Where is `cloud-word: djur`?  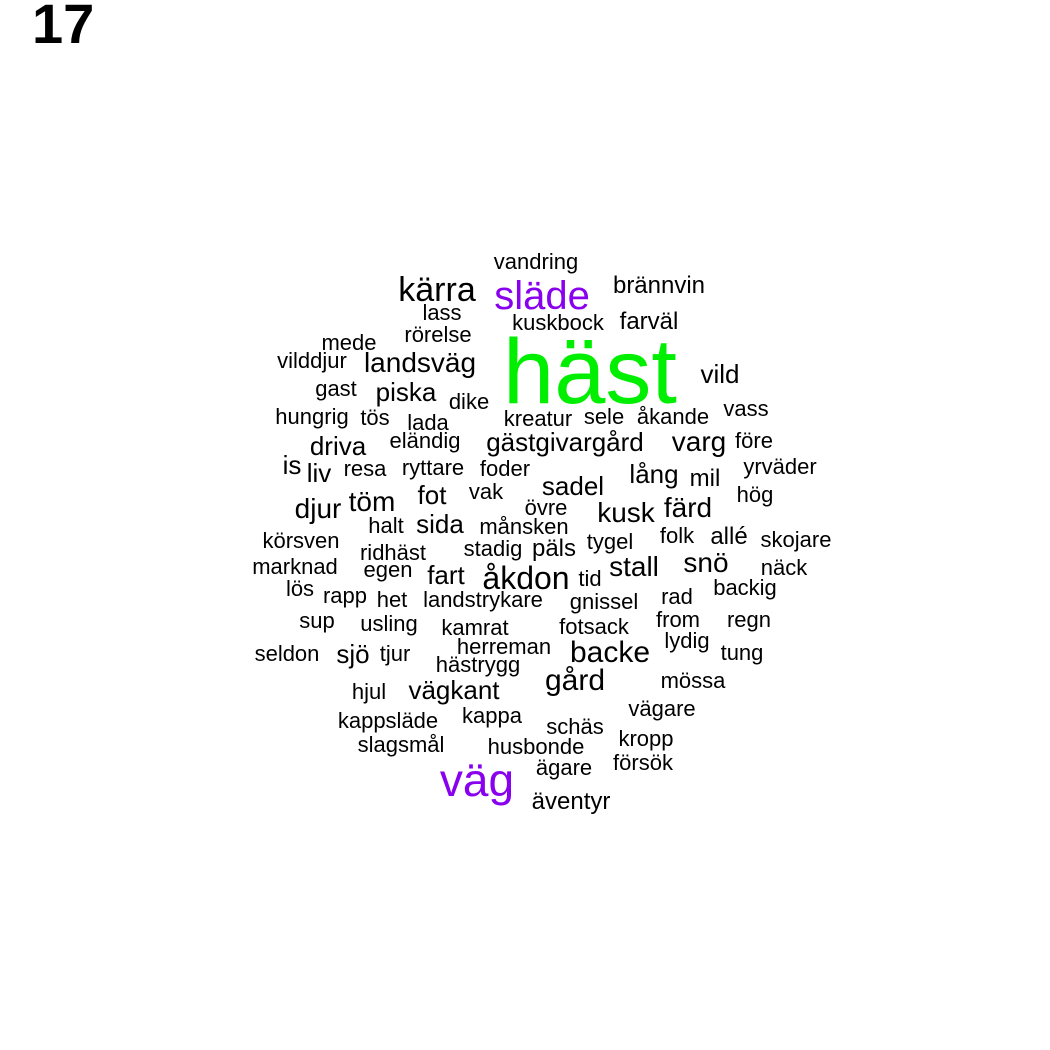
cloud-word: djur is located at coordinates (318, 508).